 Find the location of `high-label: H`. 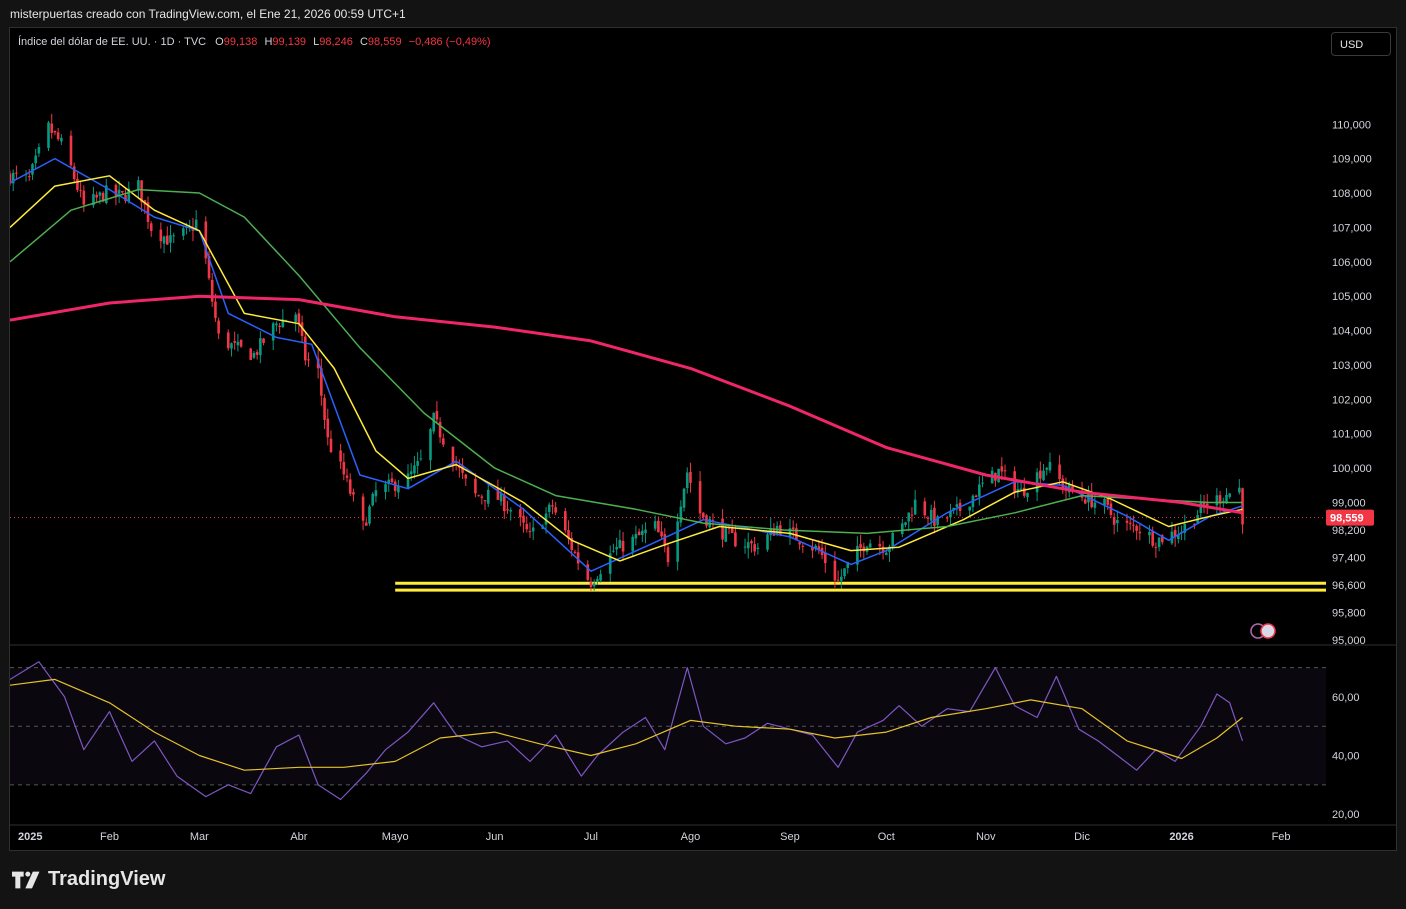

high-label: H is located at coordinates (268, 42).